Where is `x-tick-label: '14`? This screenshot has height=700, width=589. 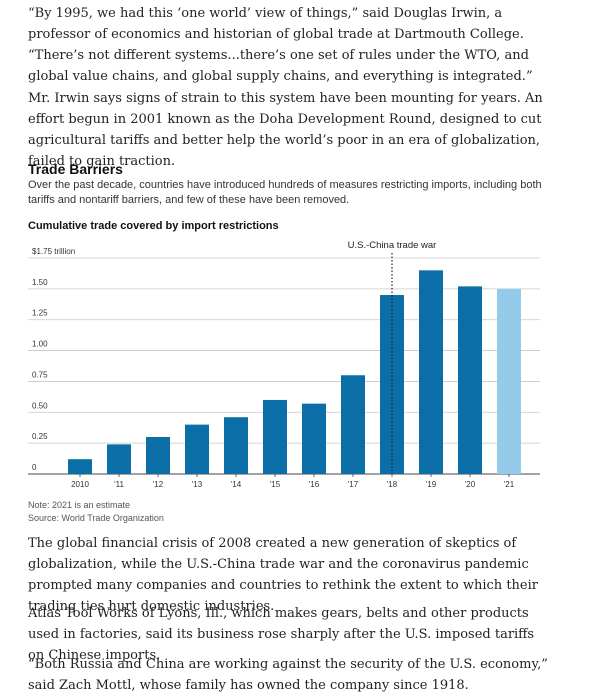 x-tick-label: '14 is located at coordinates (236, 484).